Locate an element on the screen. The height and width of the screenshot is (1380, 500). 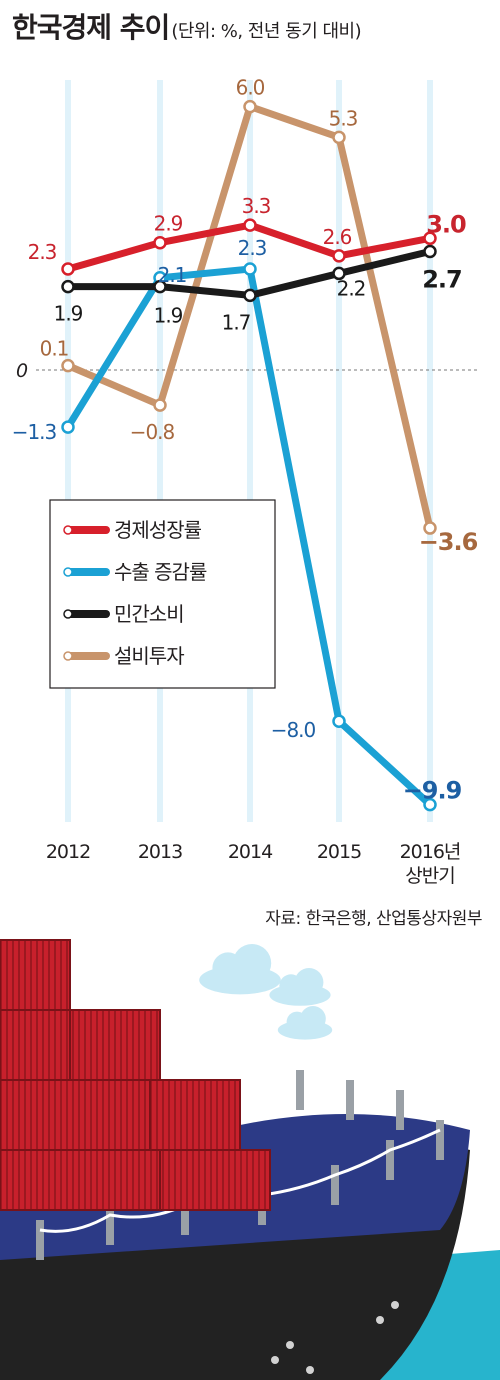
x-tick-label: 2012 is located at coordinates (68, 852).